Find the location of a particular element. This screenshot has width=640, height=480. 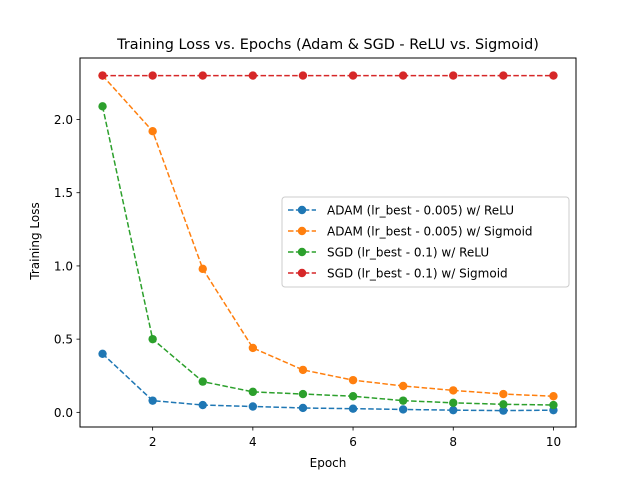

legend-item-1: ADAM (lr_best - 0.005) w/ ReLU is located at coordinates (401, 211).